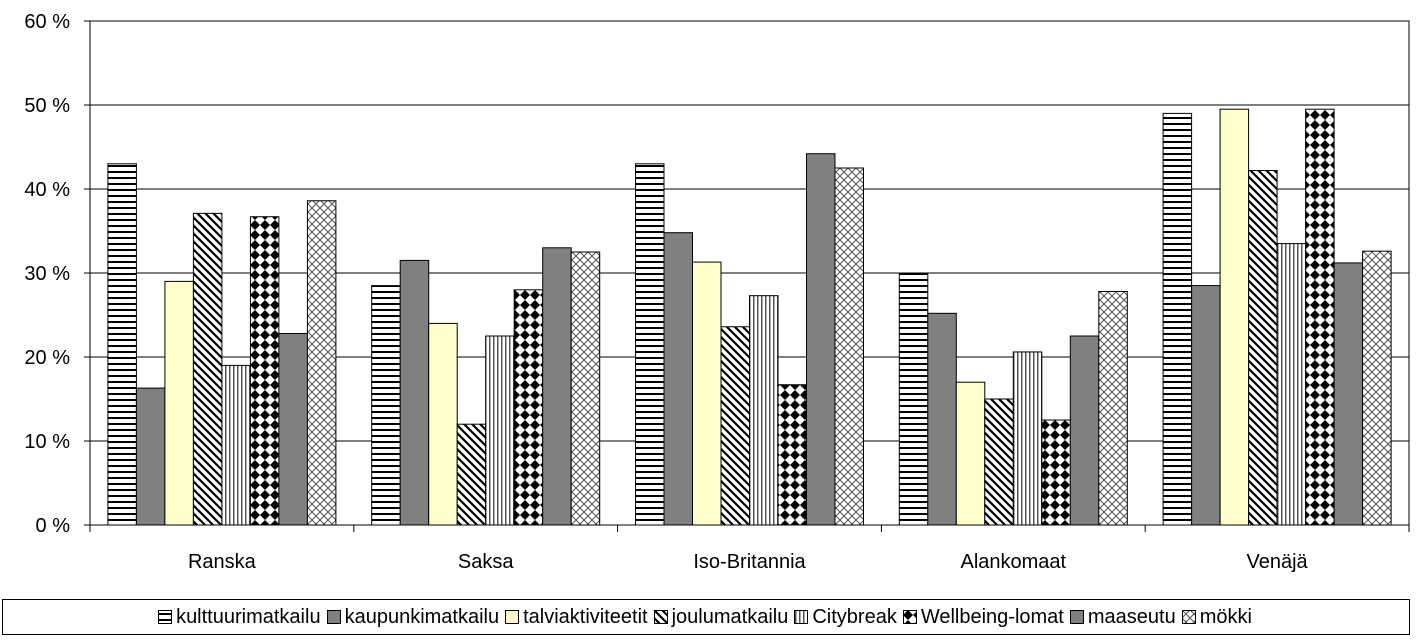 This screenshot has width=1416, height=641. I want to click on legend-item: talviaktiviteetit, so click(576, 617).